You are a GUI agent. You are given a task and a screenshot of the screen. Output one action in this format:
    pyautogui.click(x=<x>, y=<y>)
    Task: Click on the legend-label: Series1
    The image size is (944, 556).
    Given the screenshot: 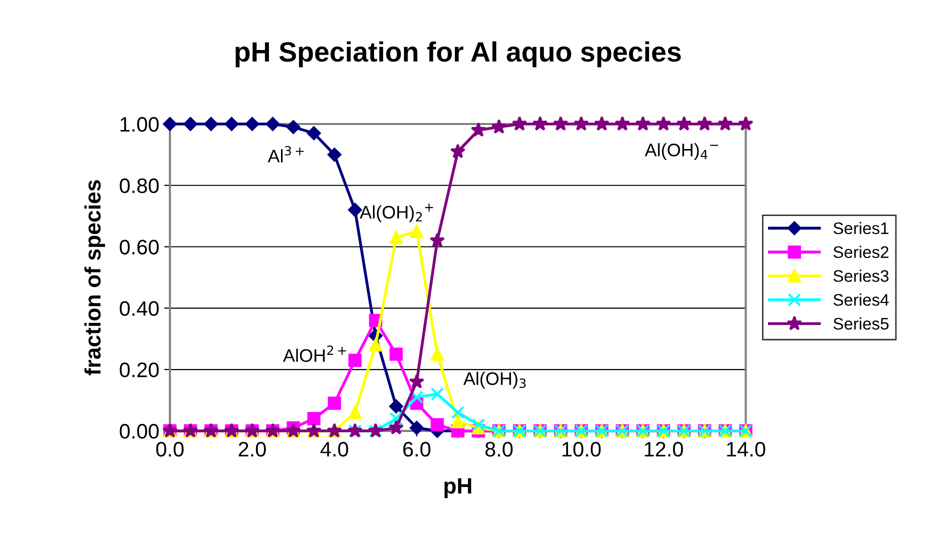 What is the action you would take?
    pyautogui.click(x=860, y=228)
    